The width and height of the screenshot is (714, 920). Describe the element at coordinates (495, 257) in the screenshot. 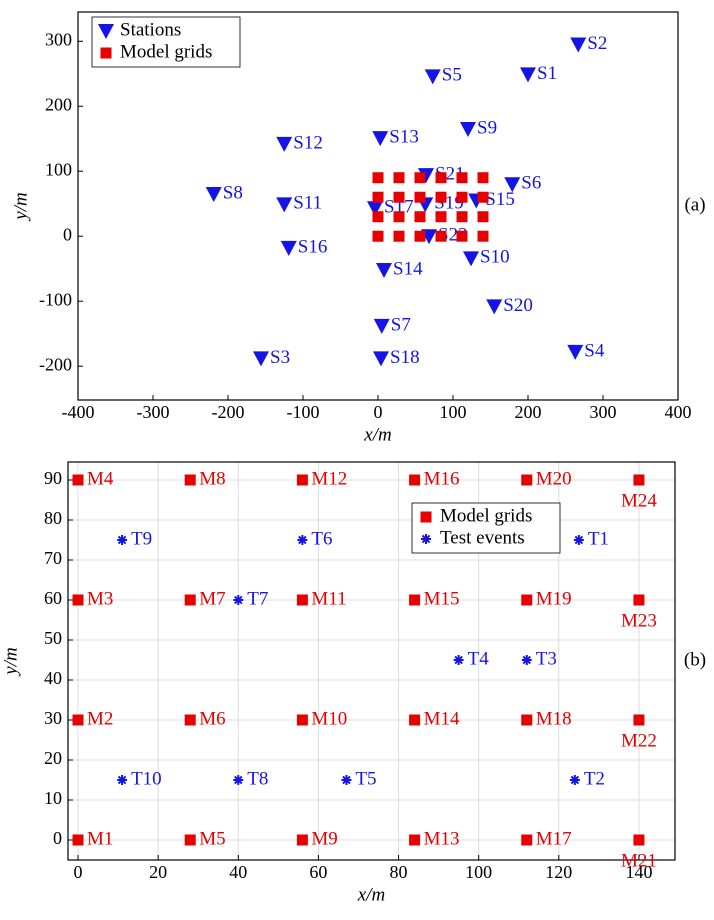

I see `point-label: S10` at that location.